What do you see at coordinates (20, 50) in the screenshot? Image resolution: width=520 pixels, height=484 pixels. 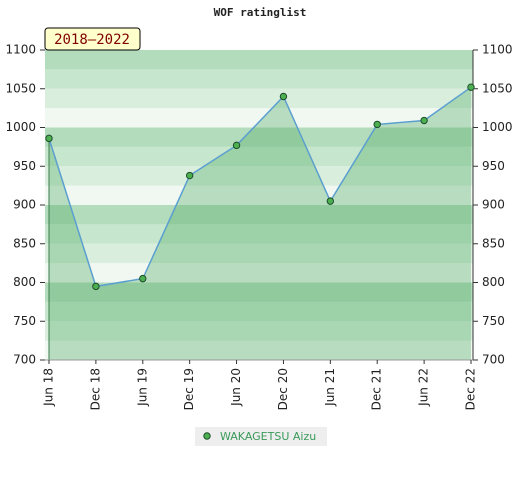 I see `y-tick-label: 1100` at bounding box center [20, 50].